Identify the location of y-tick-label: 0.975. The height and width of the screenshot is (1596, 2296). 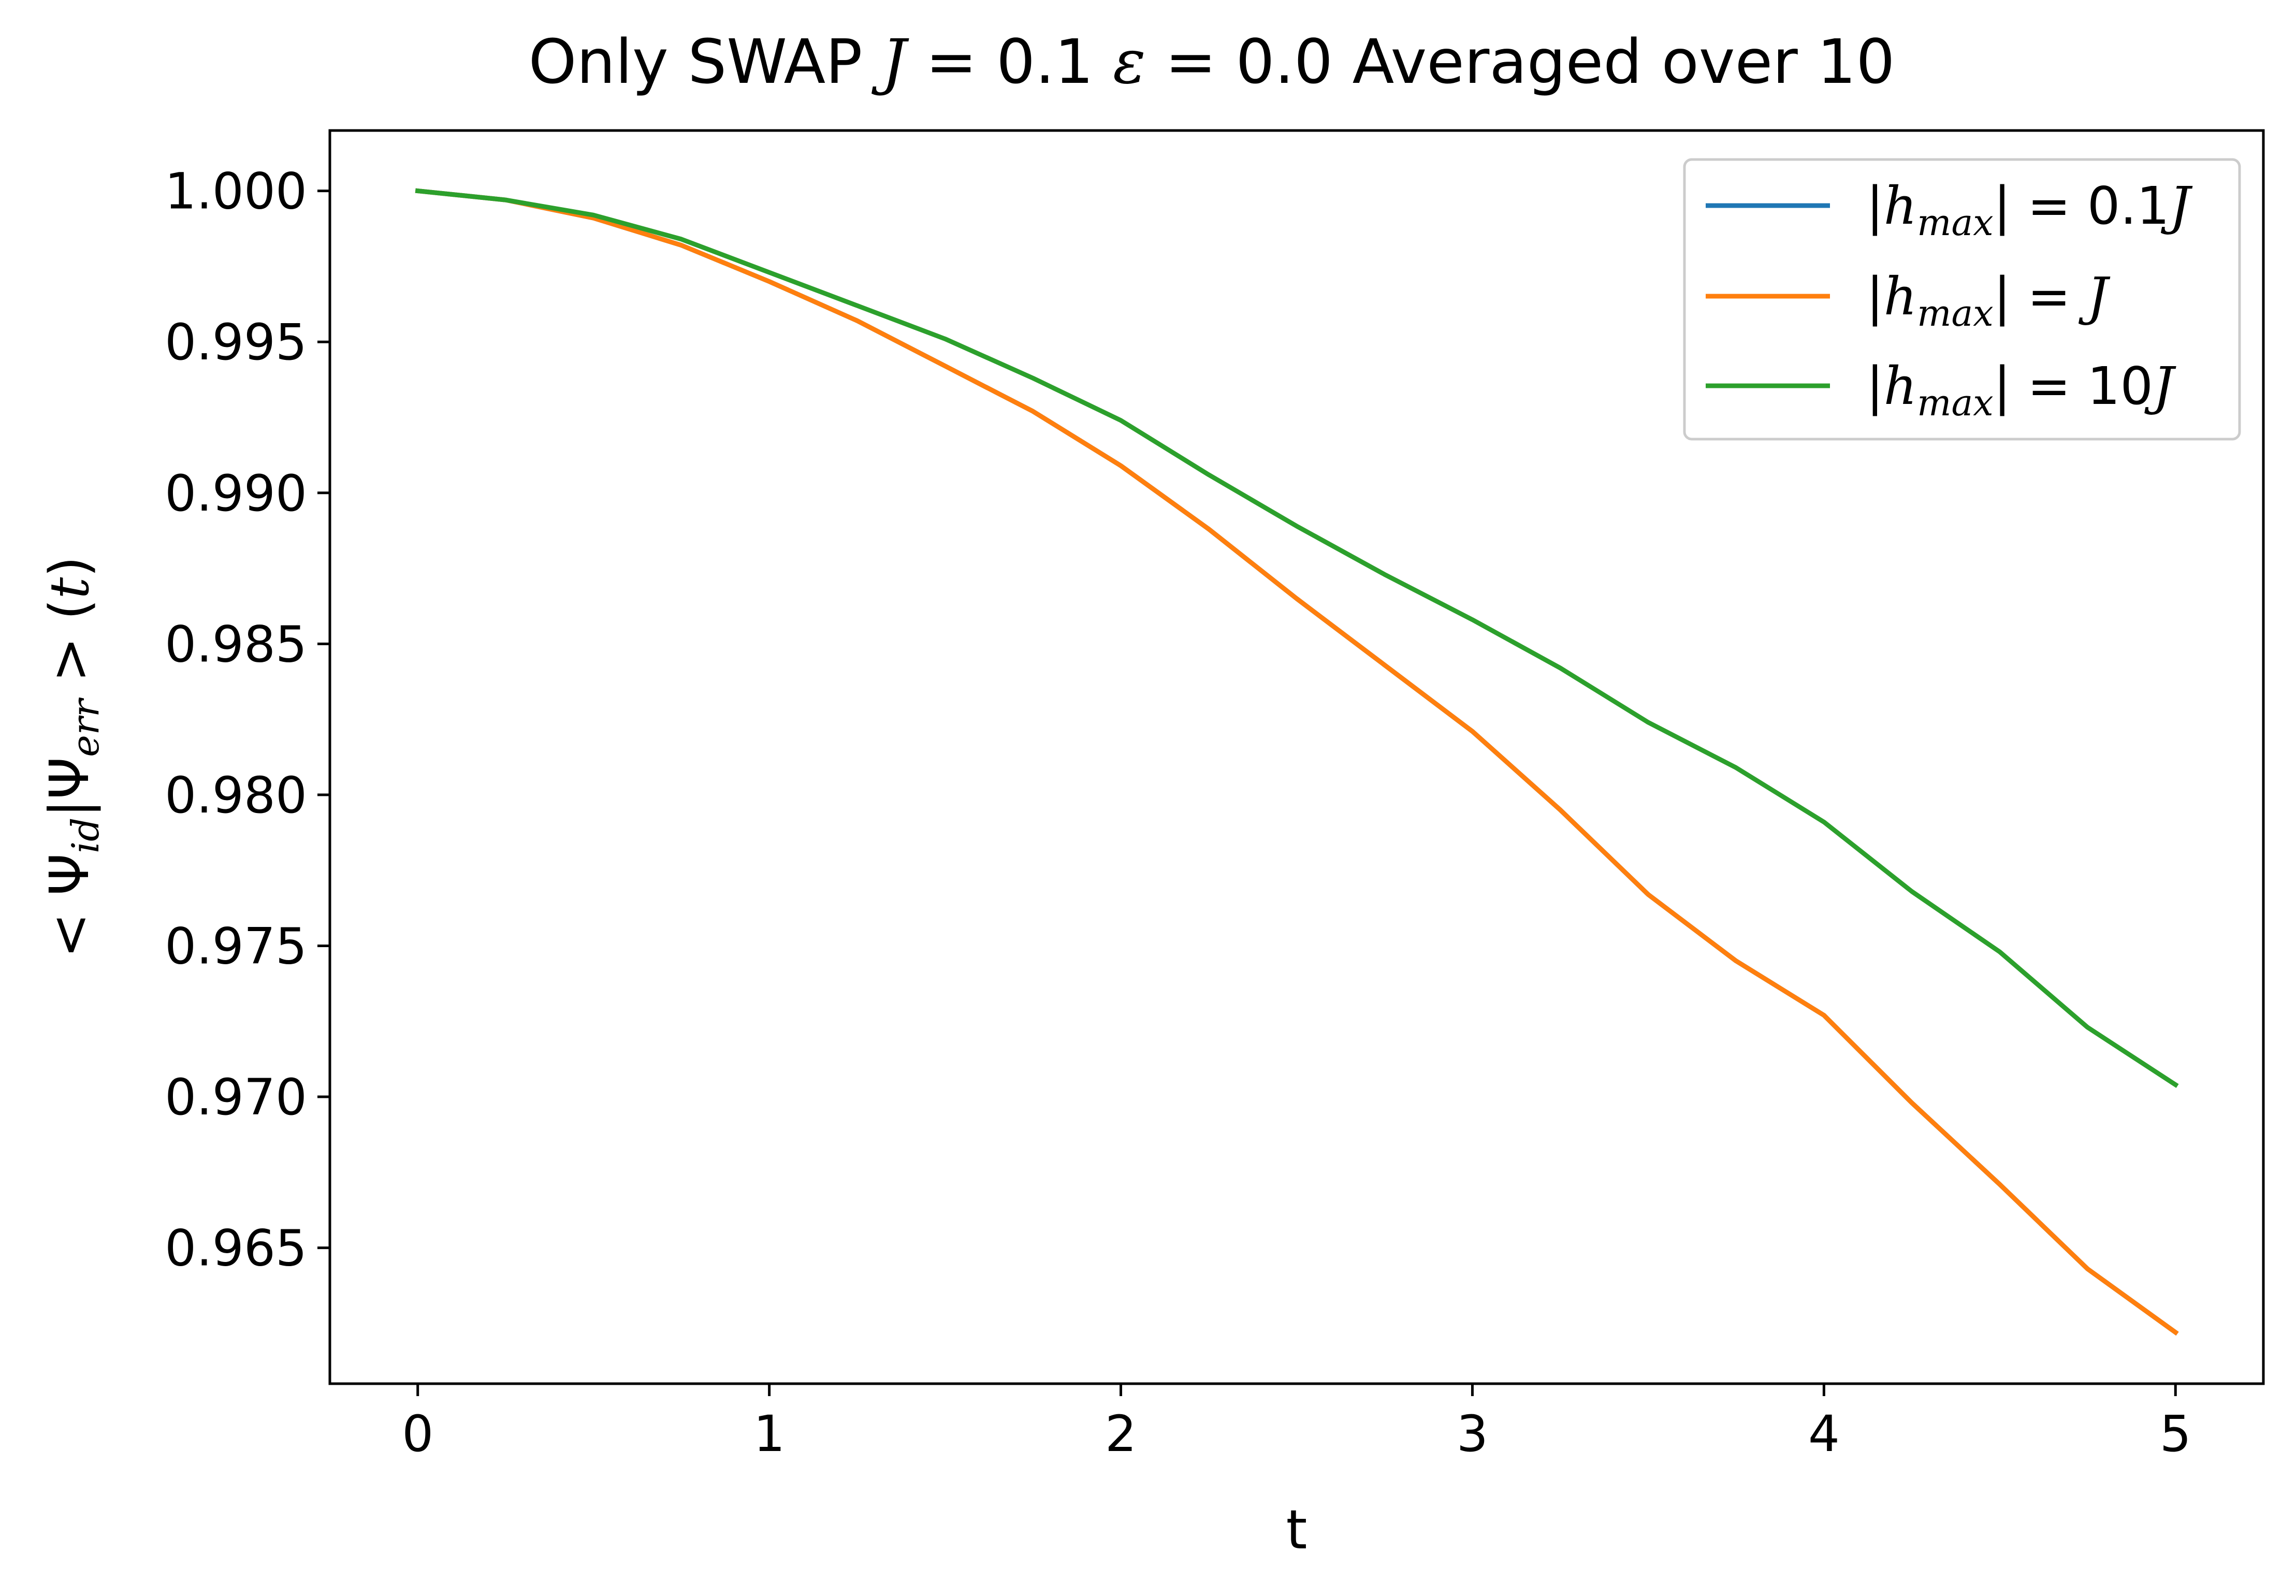
(236, 946).